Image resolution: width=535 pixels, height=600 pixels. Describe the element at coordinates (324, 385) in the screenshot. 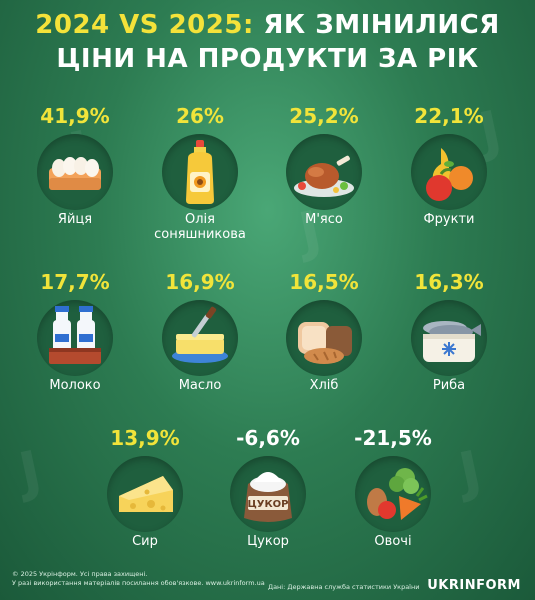

I see `item-label: Хліб` at that location.